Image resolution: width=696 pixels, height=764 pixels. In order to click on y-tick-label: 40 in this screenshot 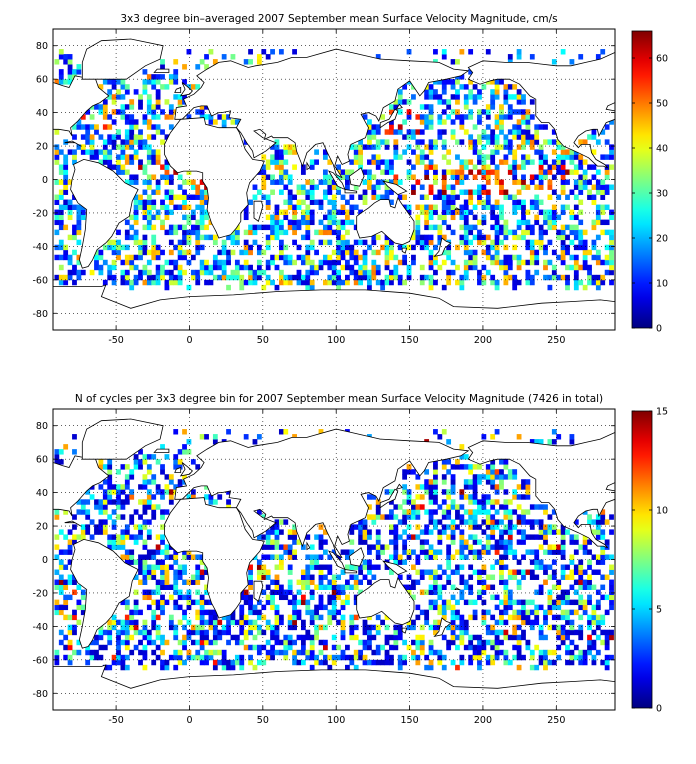, I will do `click(42, 493)`.